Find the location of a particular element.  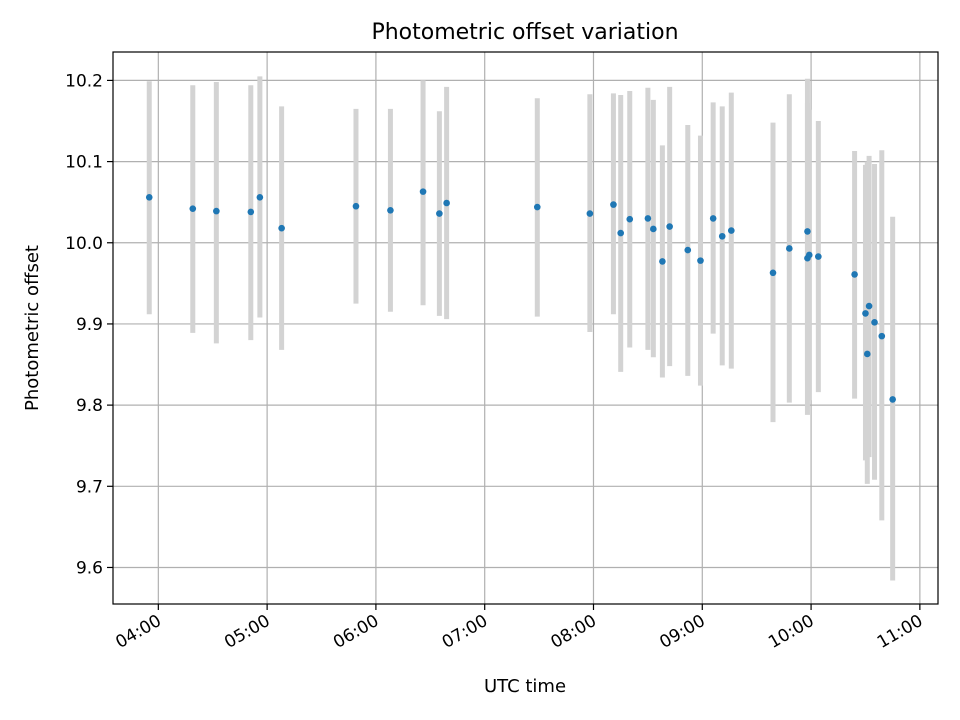

x-tick-label: 11:00 is located at coordinates (900, 632).